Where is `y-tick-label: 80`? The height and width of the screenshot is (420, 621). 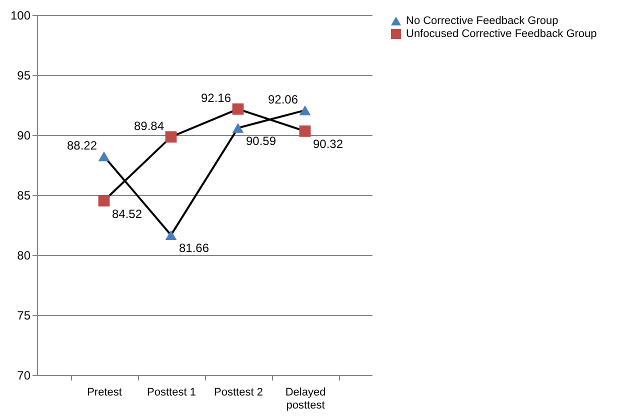 y-tick-label: 80 is located at coordinates (24, 255).